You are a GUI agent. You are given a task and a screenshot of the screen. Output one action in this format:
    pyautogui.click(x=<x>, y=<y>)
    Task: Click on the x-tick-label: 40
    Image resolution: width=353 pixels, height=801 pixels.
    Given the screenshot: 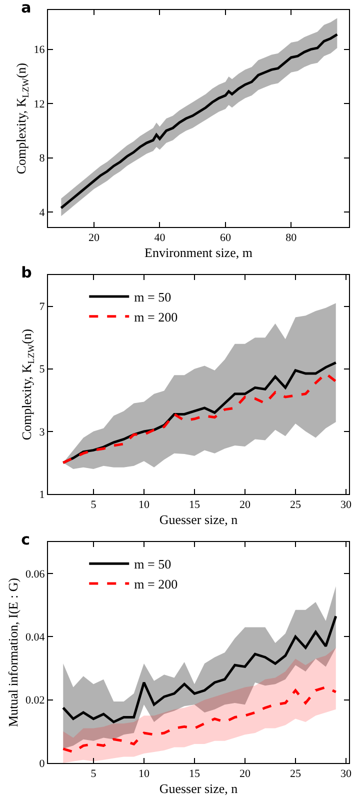 What is the action you would take?
    pyautogui.click(x=160, y=238)
    